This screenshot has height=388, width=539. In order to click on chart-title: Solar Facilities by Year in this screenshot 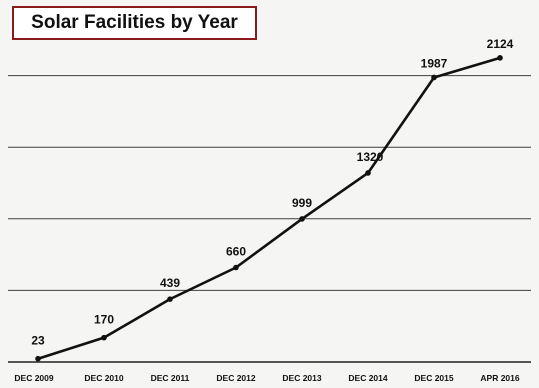, I will do `click(134, 23)`.